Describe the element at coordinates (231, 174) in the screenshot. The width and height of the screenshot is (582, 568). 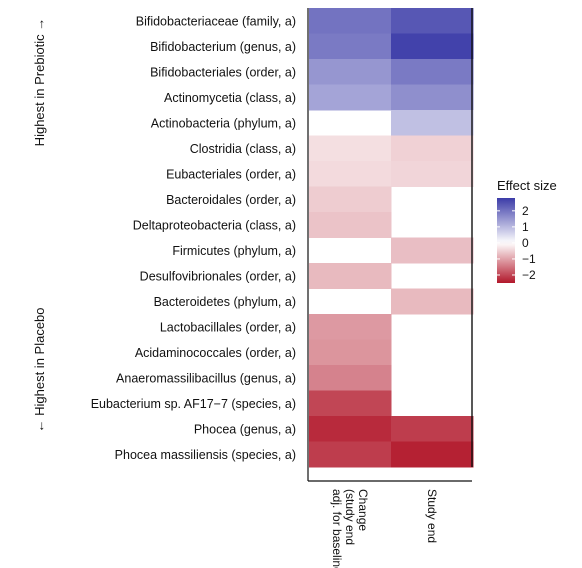
I see `row-label: Eubacteriales (order, a)` at that location.